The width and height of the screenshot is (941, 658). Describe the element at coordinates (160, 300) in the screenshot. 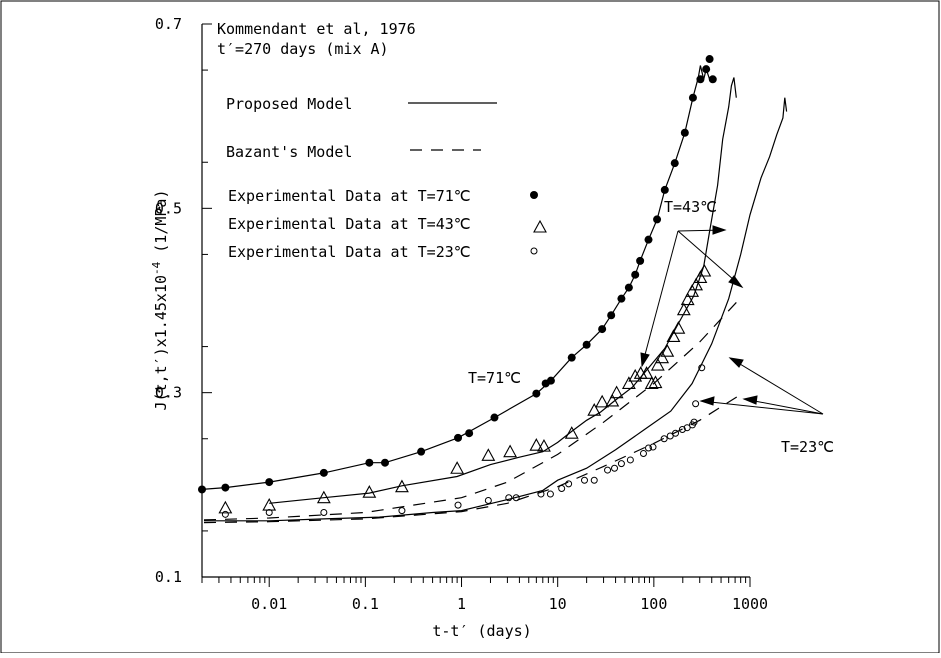

I see `y-axis-title: J(t,t′)x1.45x10-4 (1/MPa)` at that location.